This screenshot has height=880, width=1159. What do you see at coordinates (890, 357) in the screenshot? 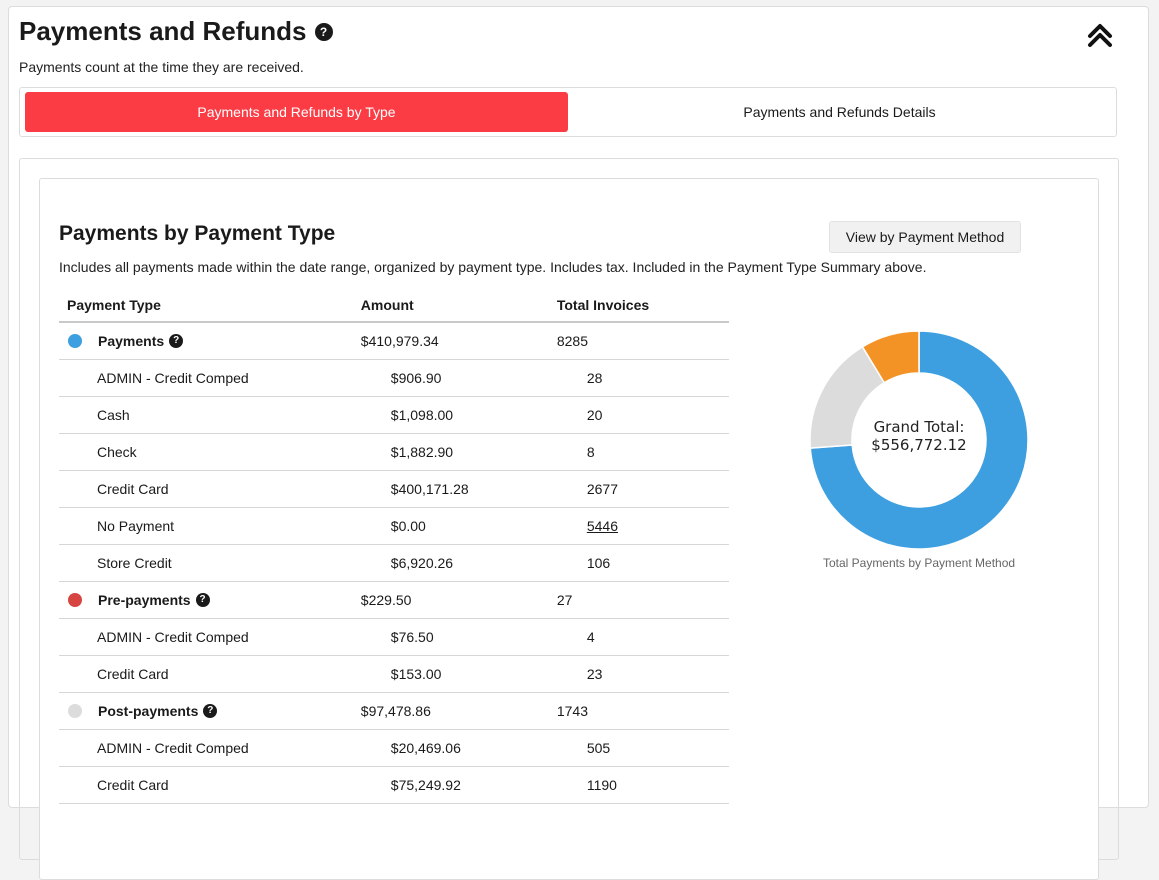
I see `donut-slice-other` at bounding box center [890, 357].